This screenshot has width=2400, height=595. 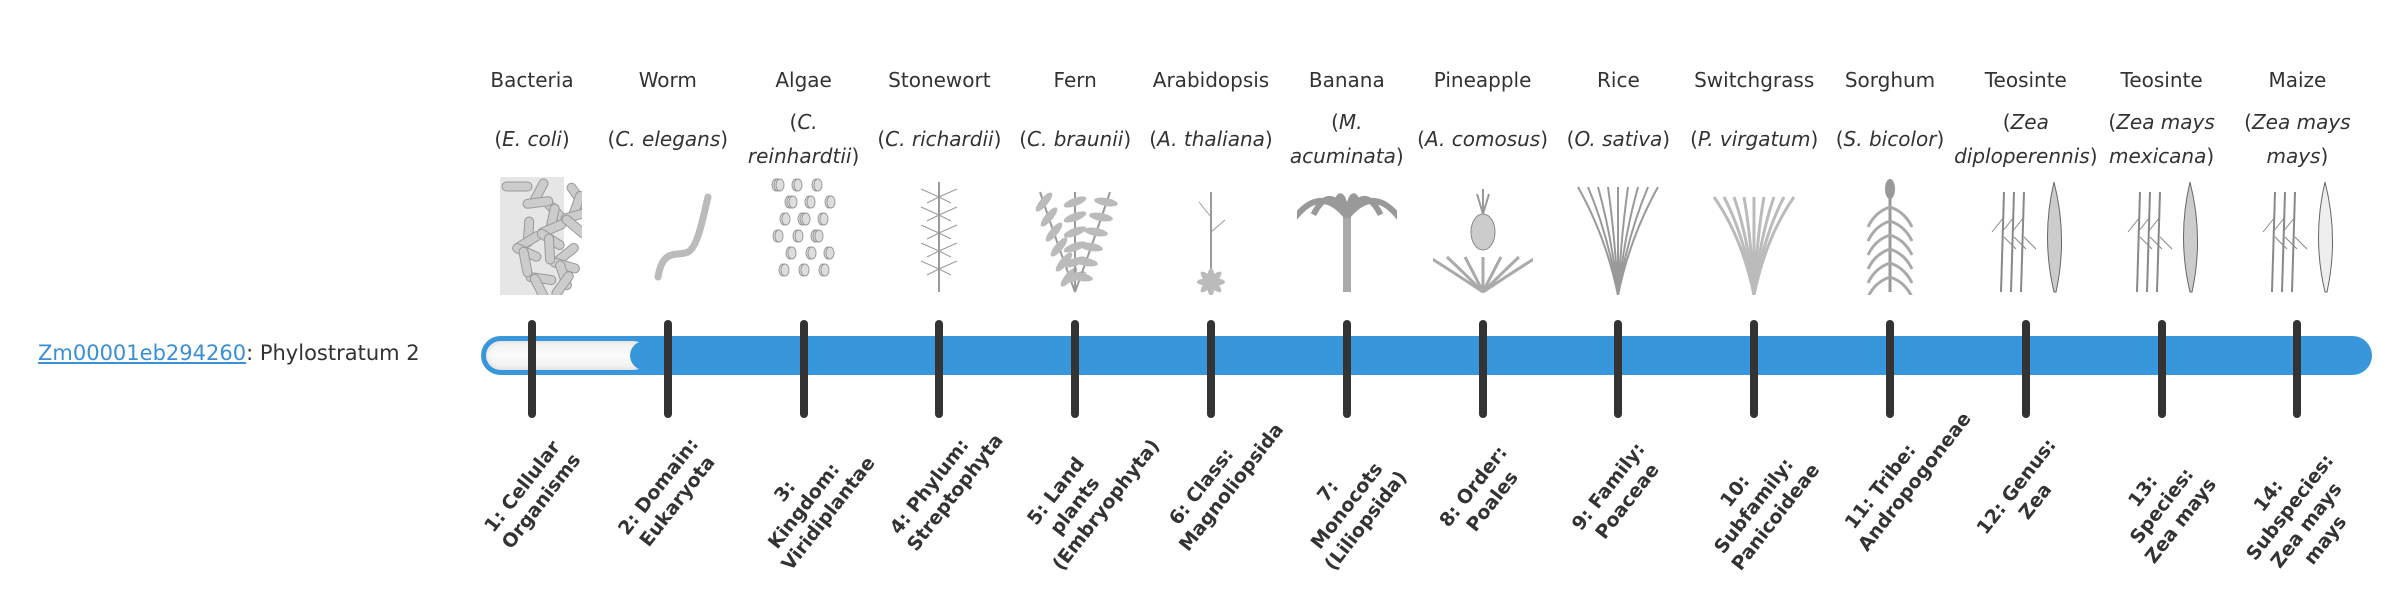 What do you see at coordinates (1426, 355) in the screenshot?
I see `phylostratum-slider` at bounding box center [1426, 355].